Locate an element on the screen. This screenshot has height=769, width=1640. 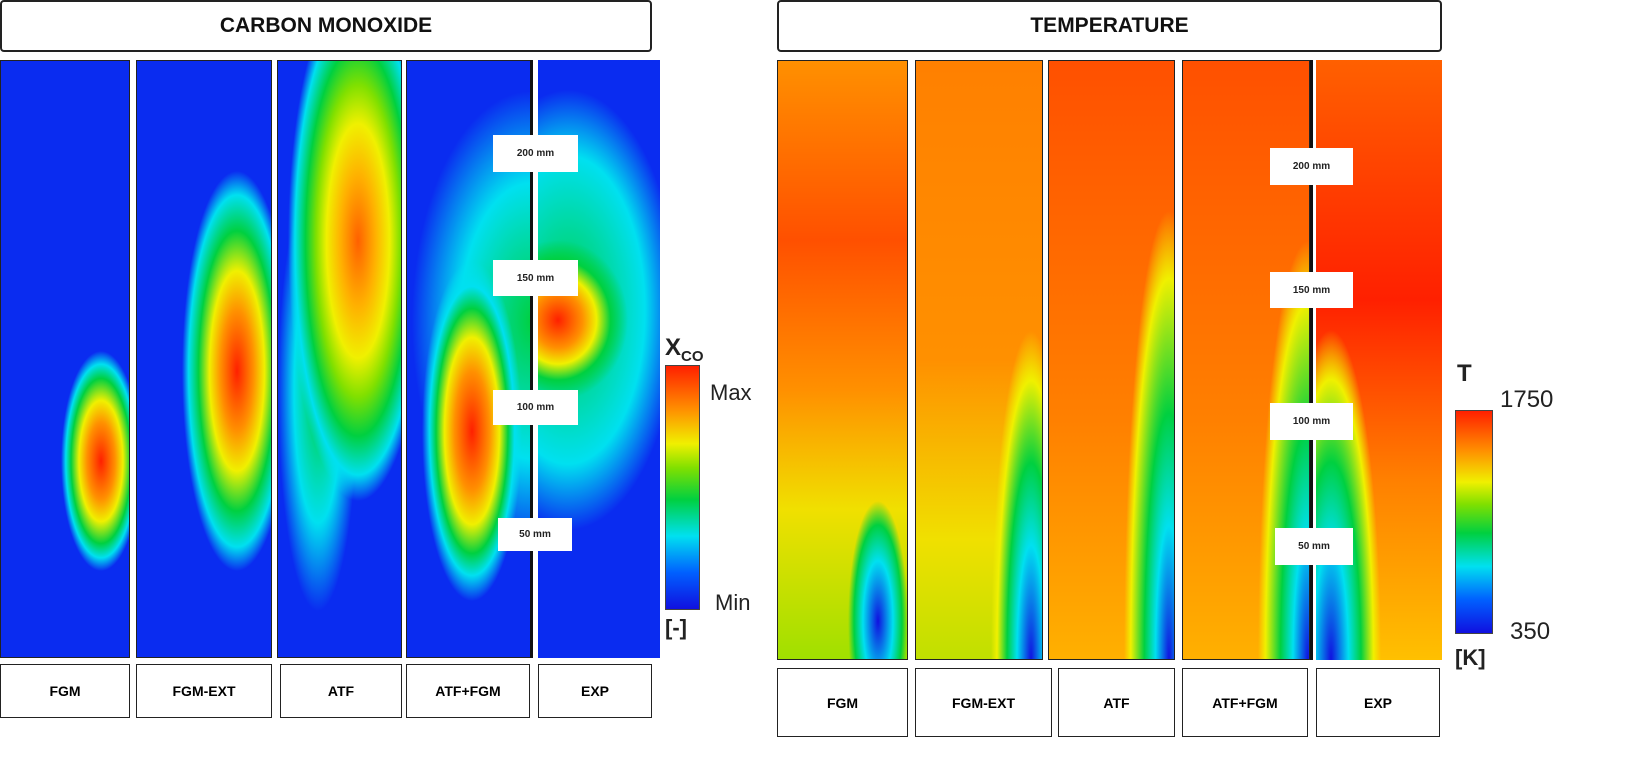
co-colorbar-unit: [-] is located at coordinates (676, 627).